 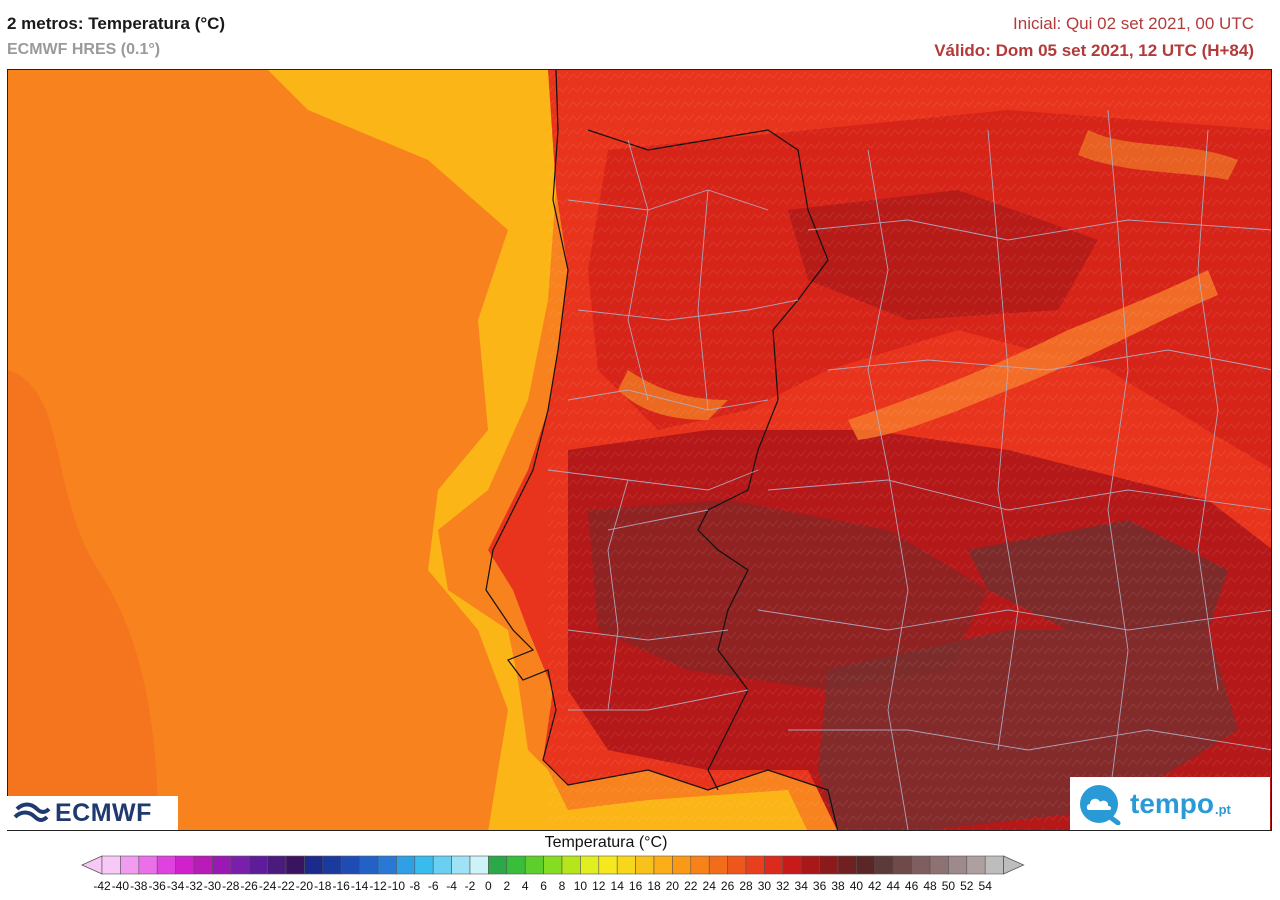 What do you see at coordinates (949, 886) in the screenshot?
I see `legend-tick-label: 50` at bounding box center [949, 886].